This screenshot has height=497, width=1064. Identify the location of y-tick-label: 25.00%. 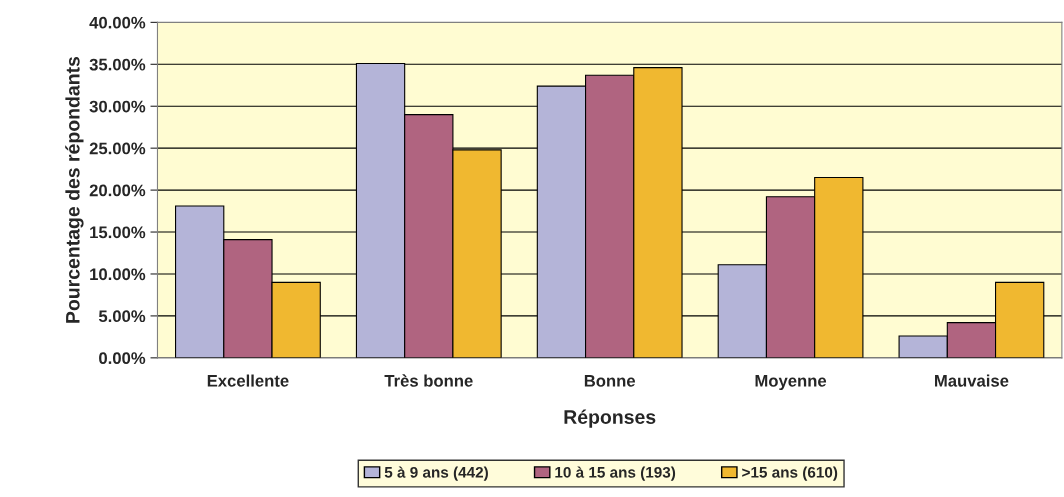
(117, 148).